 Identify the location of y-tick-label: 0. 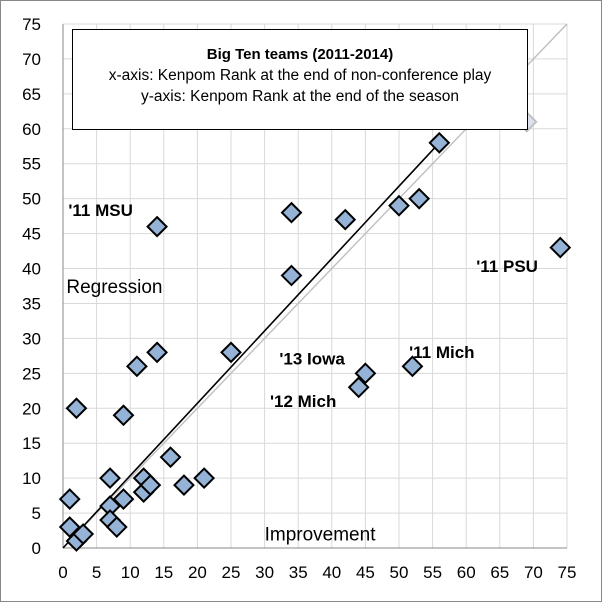
(36, 548).